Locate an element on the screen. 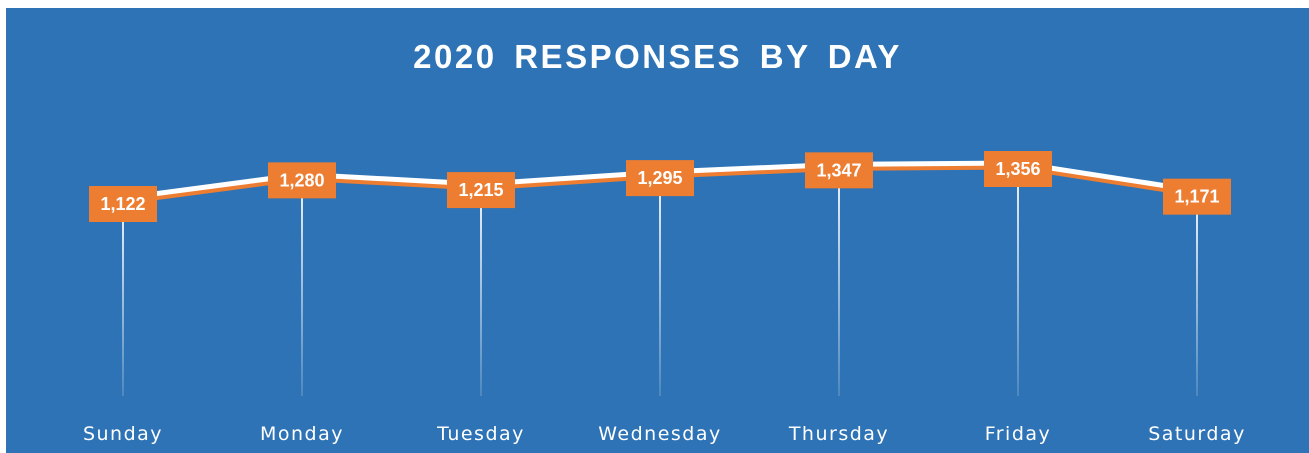 This screenshot has height=453, width=1309. data-label-box-thursday is located at coordinates (839, 170).